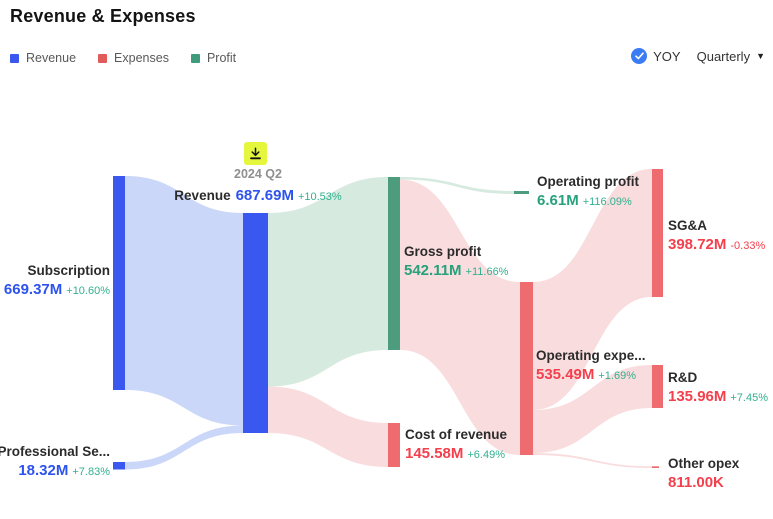 Image resolution: width=773 pixels, height=519 pixels. I want to click on node-operating_expenses, so click(526, 368).